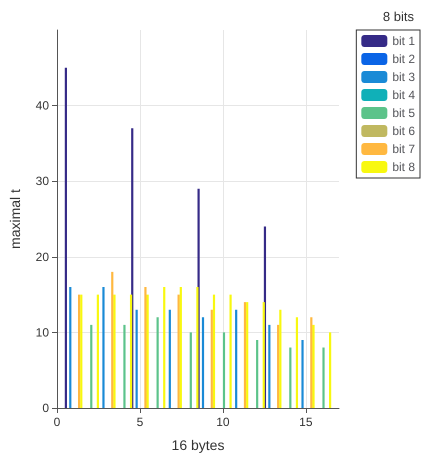 The width and height of the screenshot is (424, 468). What do you see at coordinates (404, 41) in the screenshot?
I see `legend-label: bit 1` at bounding box center [404, 41].